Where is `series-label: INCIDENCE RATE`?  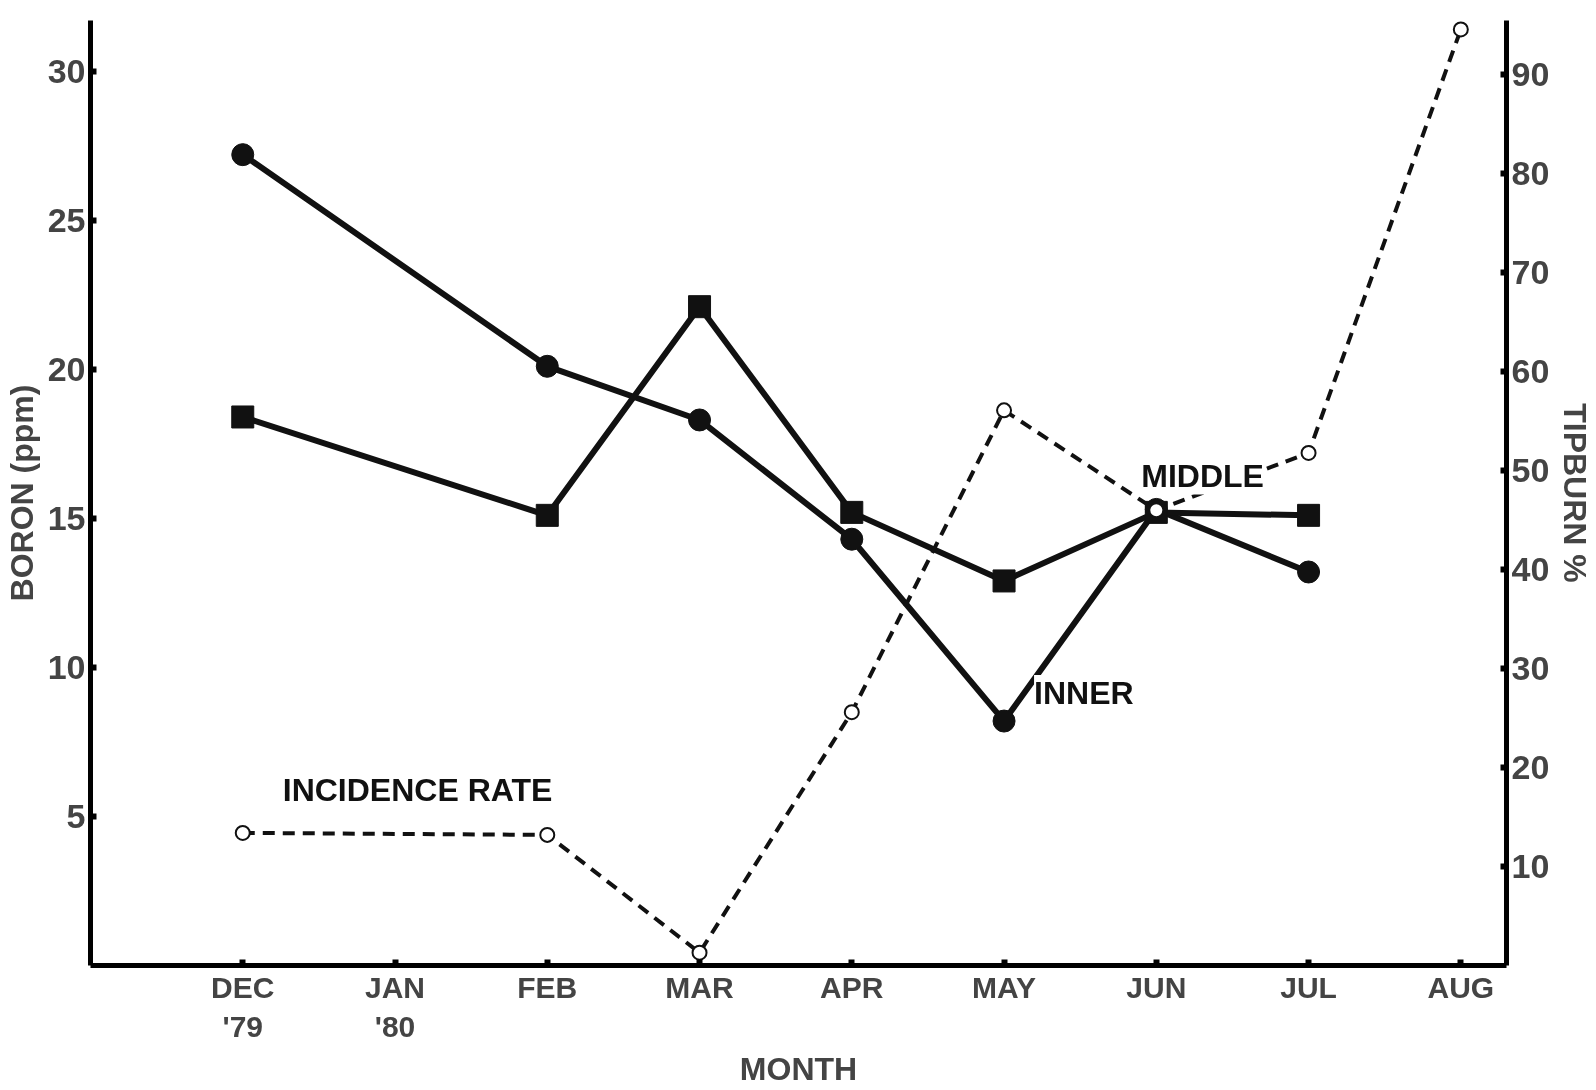
series-label: INCIDENCE RATE is located at coordinates (417, 789).